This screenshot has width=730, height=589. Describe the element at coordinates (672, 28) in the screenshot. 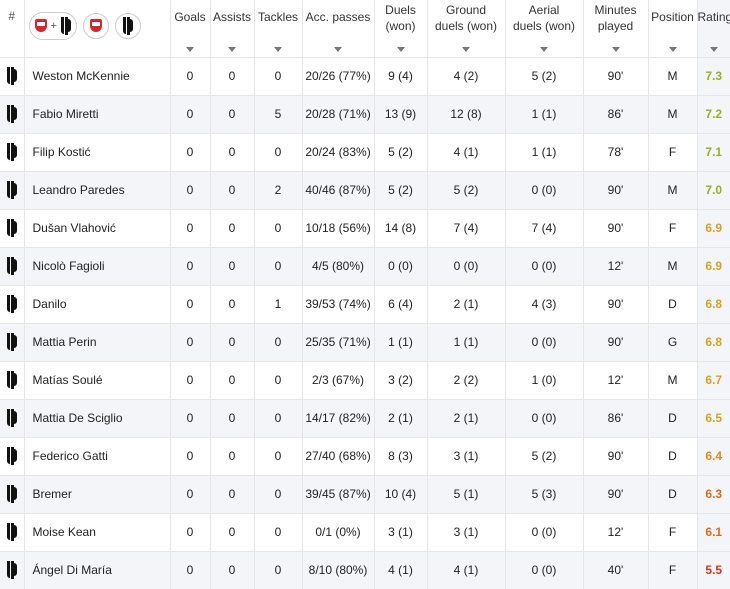

I see `position-header: Position` at that location.